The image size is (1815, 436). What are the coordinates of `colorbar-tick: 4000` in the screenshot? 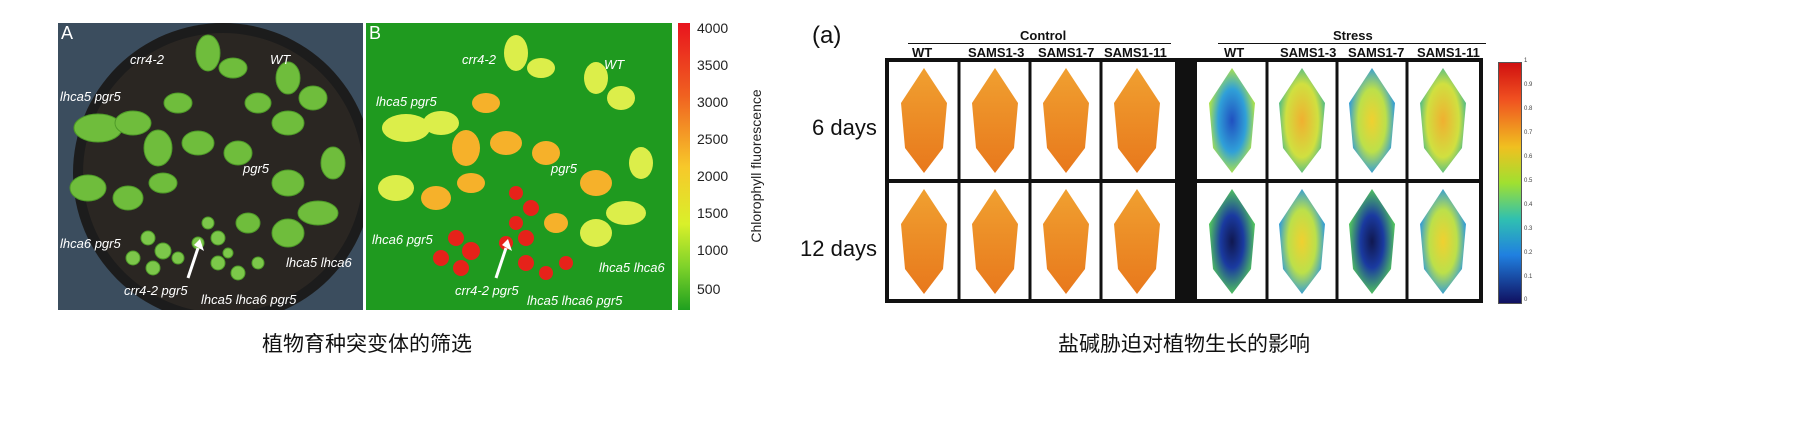 It's located at (713, 28).